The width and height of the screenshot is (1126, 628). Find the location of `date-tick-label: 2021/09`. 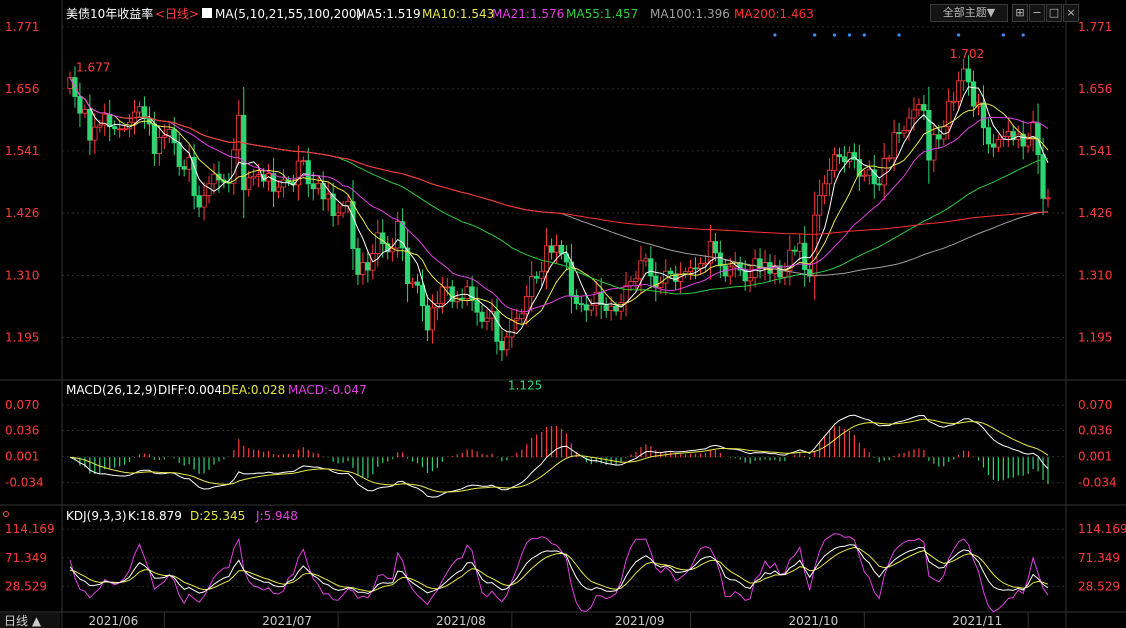

date-tick-label: 2021/09 is located at coordinates (640, 621).